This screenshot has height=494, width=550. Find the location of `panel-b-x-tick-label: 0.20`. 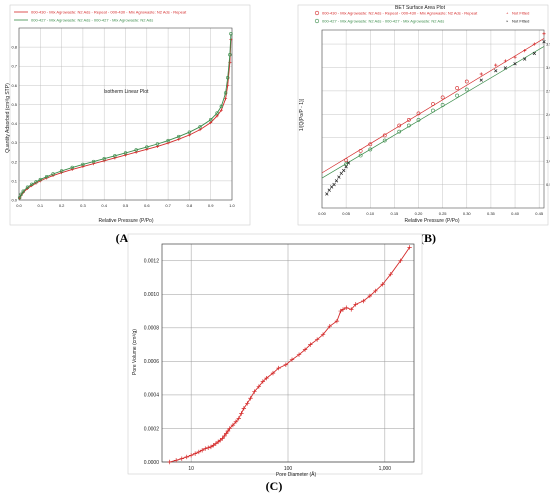

panel-b-x-tick-label: 0.20 is located at coordinates (419, 213).